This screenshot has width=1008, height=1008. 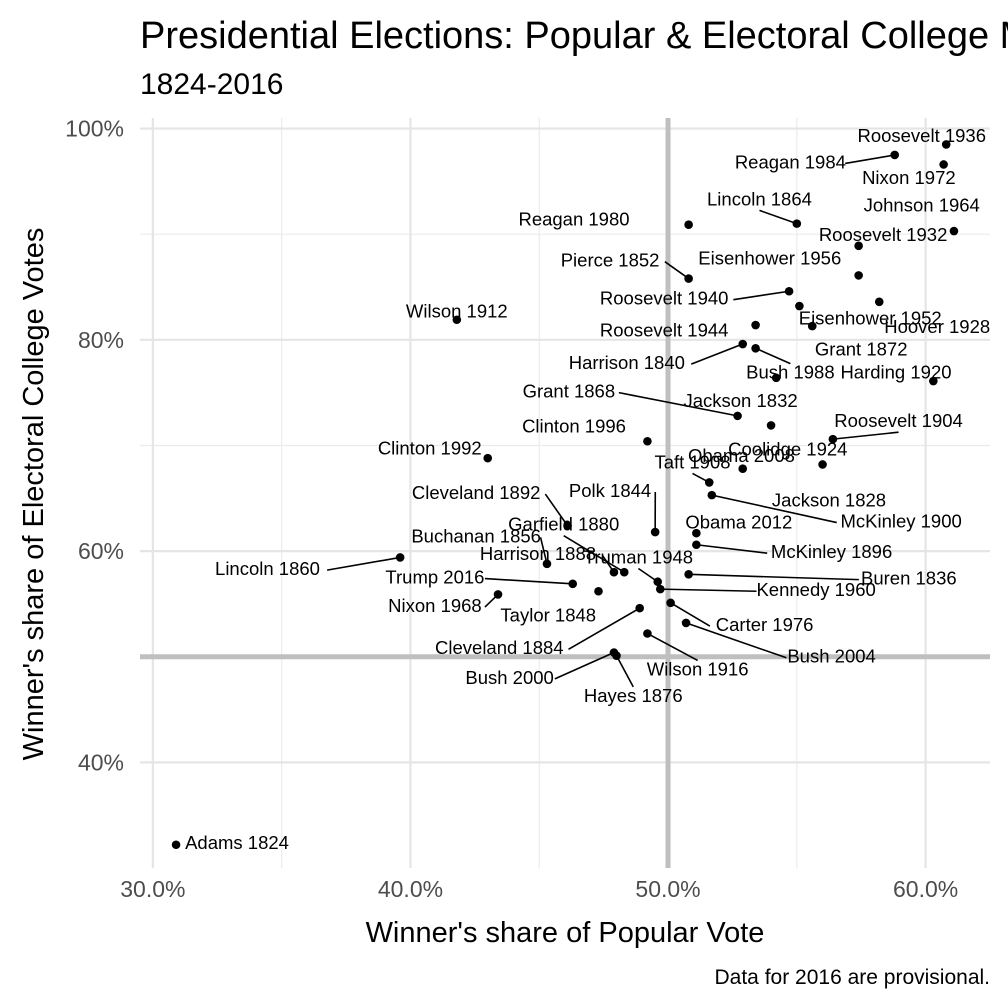 What do you see at coordinates (569, 391) in the screenshot?
I see `point-label: Grant 1868` at bounding box center [569, 391].